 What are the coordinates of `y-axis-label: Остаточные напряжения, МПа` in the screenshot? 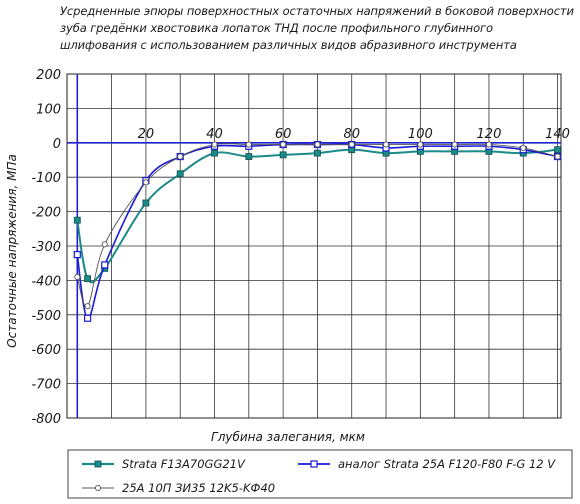 It's located at (12, 251).